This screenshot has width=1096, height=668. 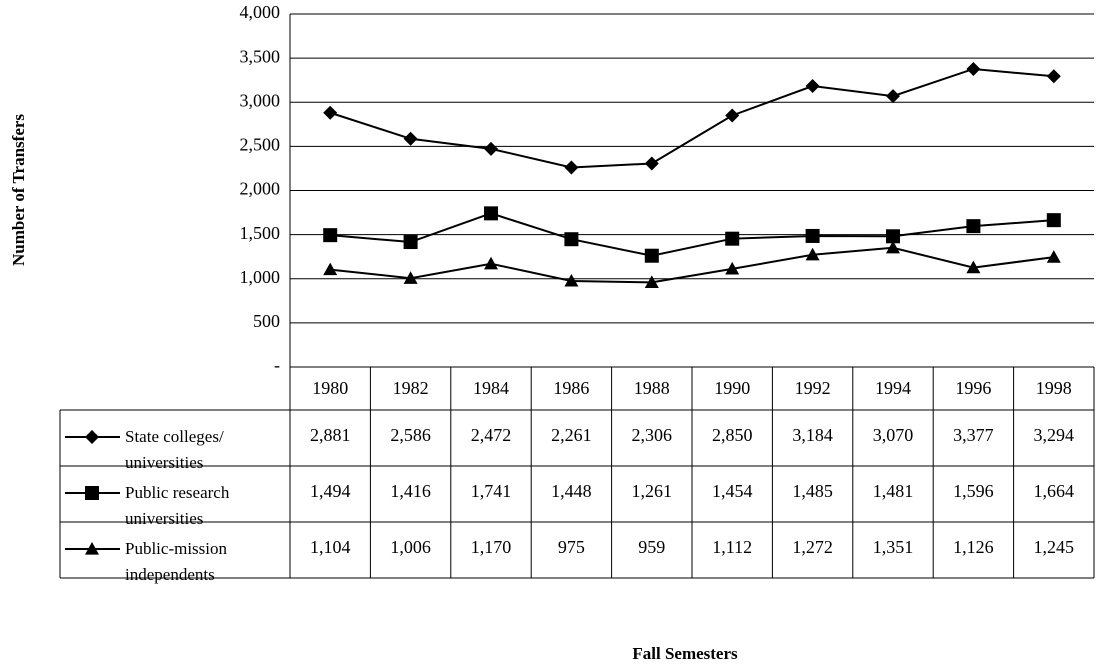 What do you see at coordinates (1054, 388) in the screenshot?
I see `x-tick-label: 1998` at bounding box center [1054, 388].